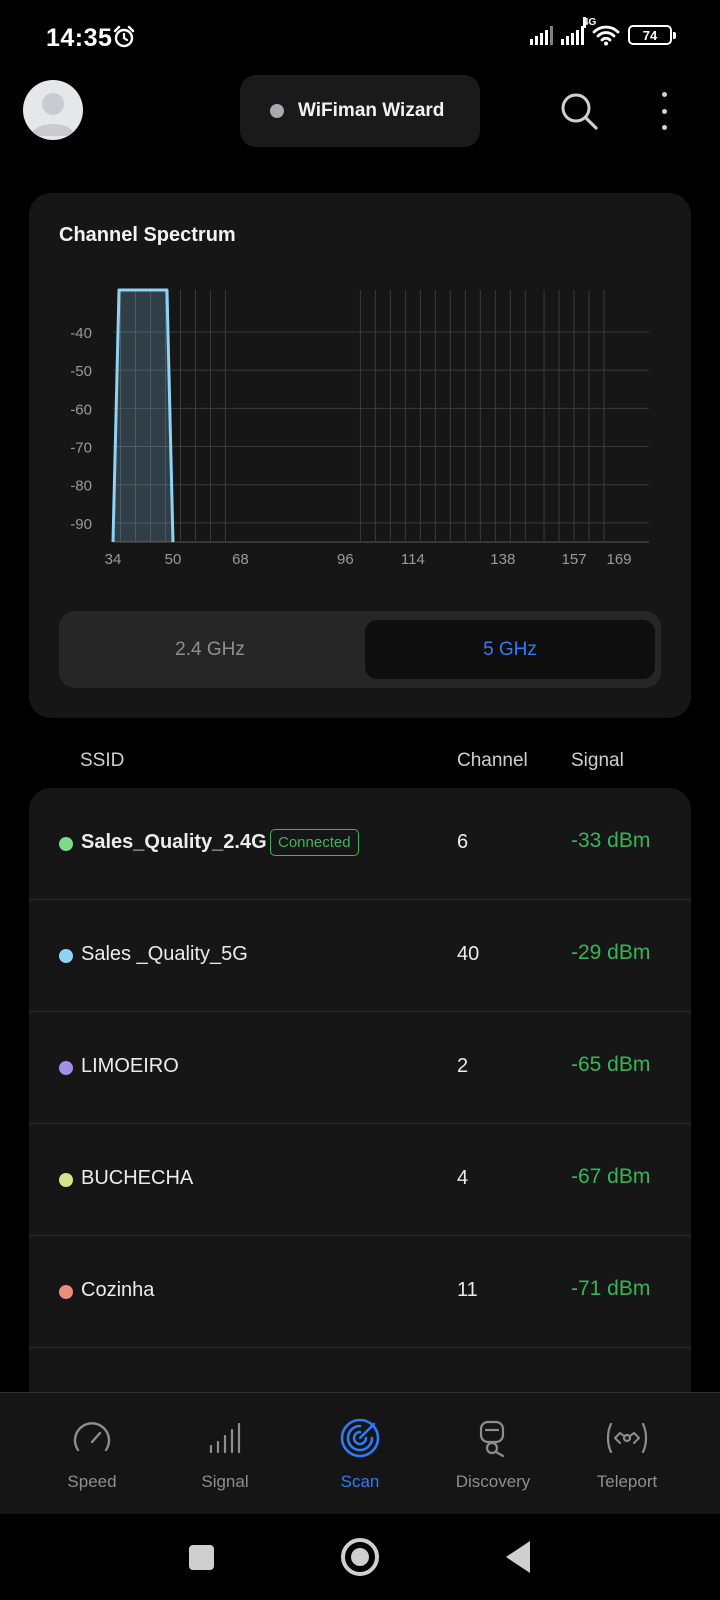  What do you see at coordinates (124, 36) in the screenshot?
I see `alarm-icon` at bounding box center [124, 36].